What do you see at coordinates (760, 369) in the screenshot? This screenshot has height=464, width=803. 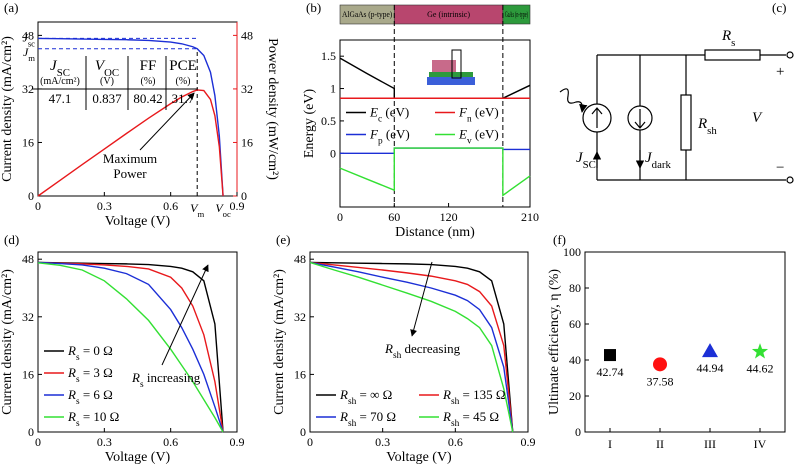 I see `value-label: 44.62` at bounding box center [760, 369].